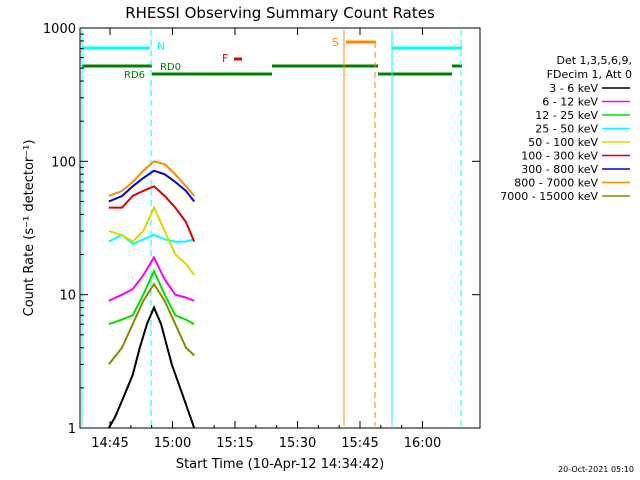  Describe the element at coordinates (161, 46) in the screenshot. I see `night-flag-label: N` at that location.